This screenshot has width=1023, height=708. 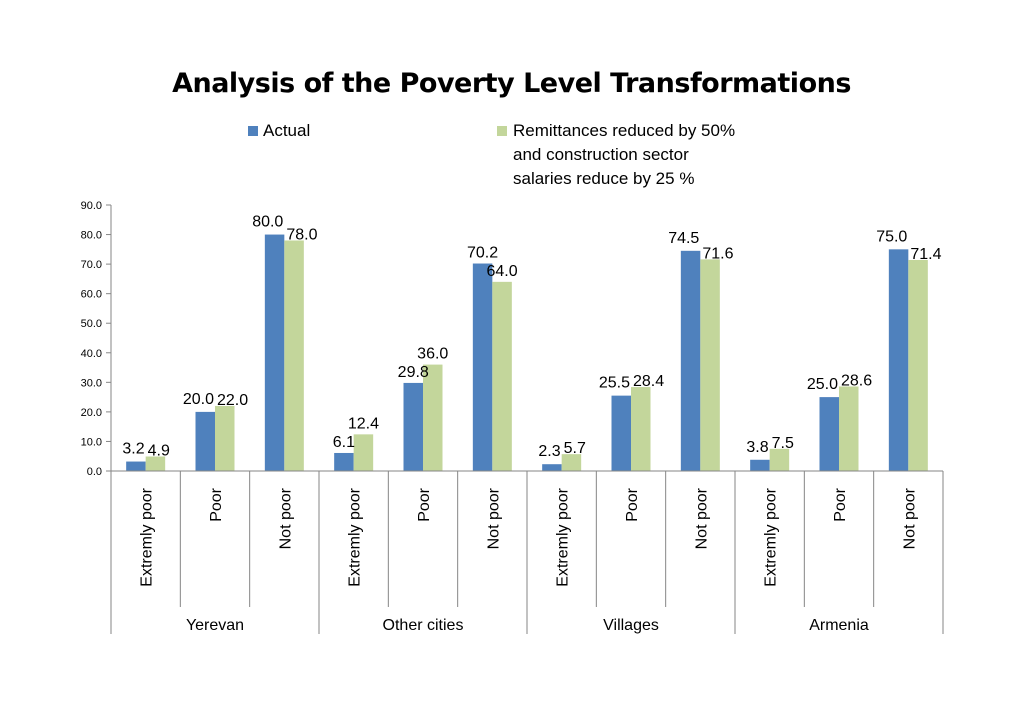 What do you see at coordinates (432, 354) in the screenshot?
I see `data-label-scenario: 36.0` at bounding box center [432, 354].